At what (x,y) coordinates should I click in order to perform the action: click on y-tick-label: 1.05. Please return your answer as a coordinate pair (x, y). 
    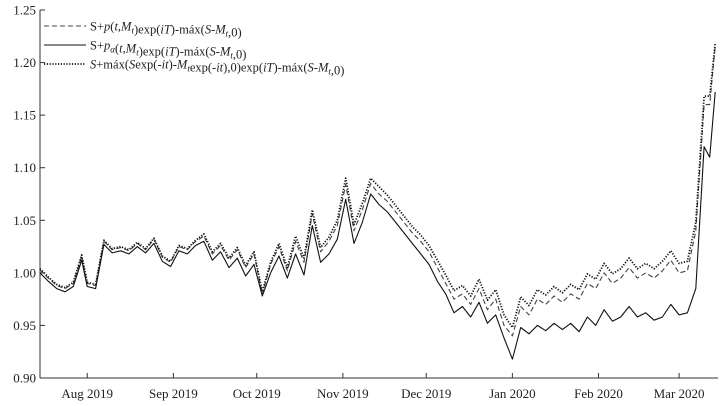
    Looking at the image, I should click on (24, 220).